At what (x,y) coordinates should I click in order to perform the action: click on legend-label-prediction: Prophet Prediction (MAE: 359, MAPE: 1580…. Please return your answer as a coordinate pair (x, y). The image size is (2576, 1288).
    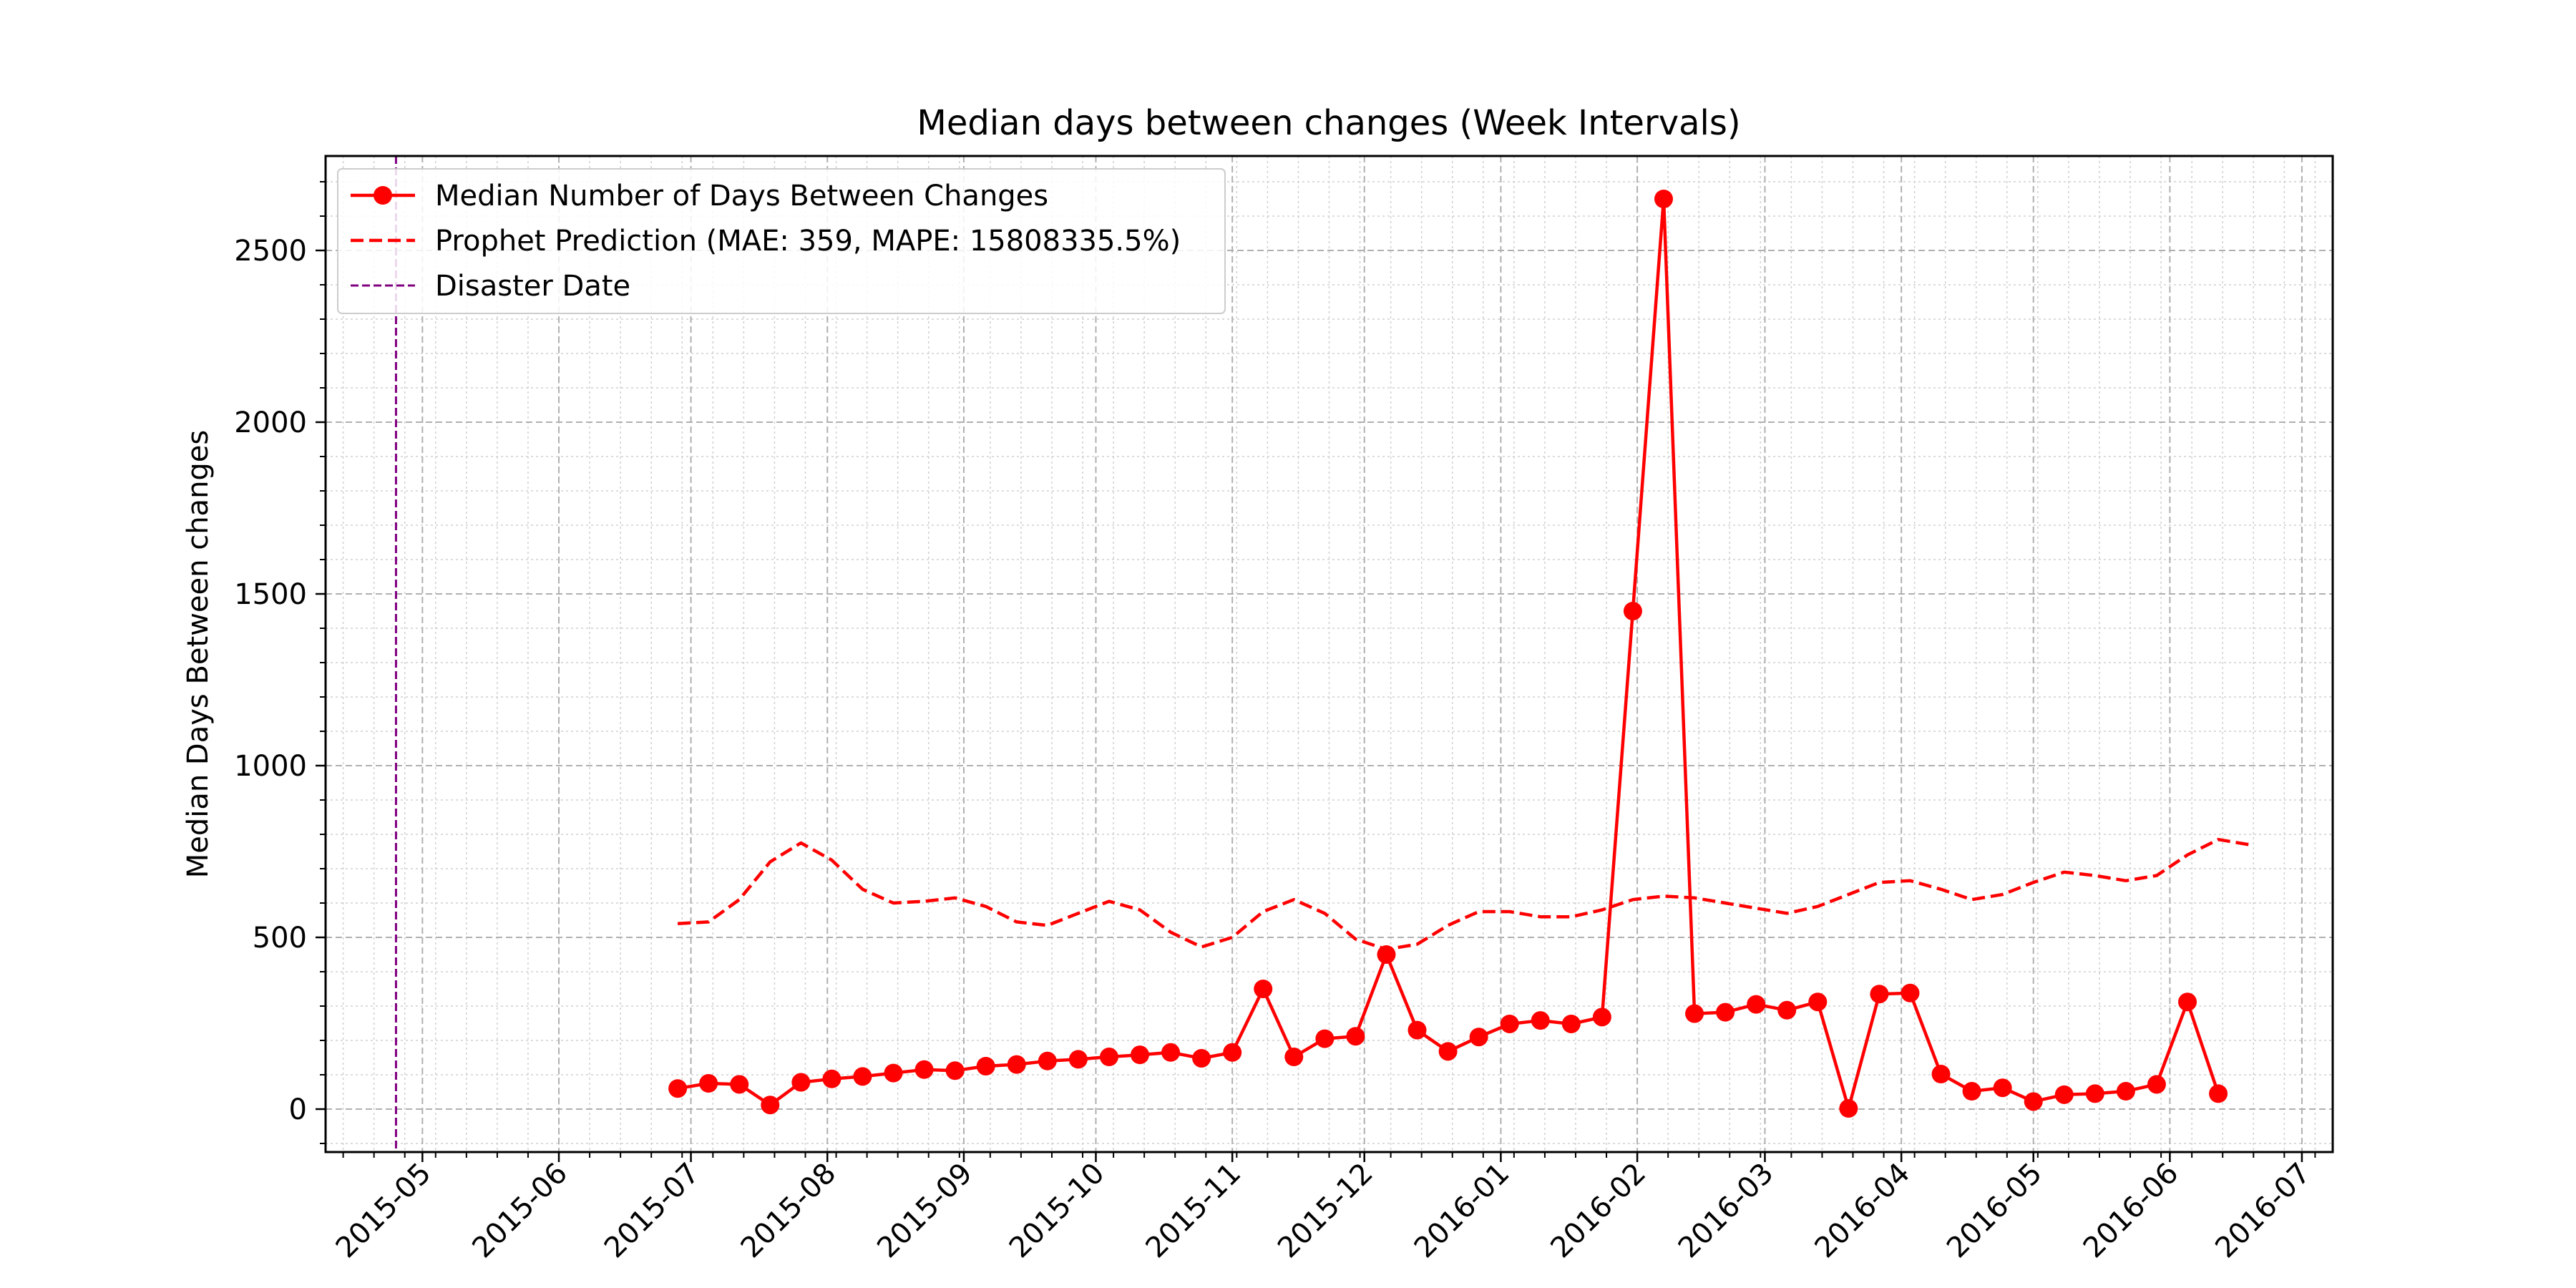
    Looking at the image, I should click on (808, 241).